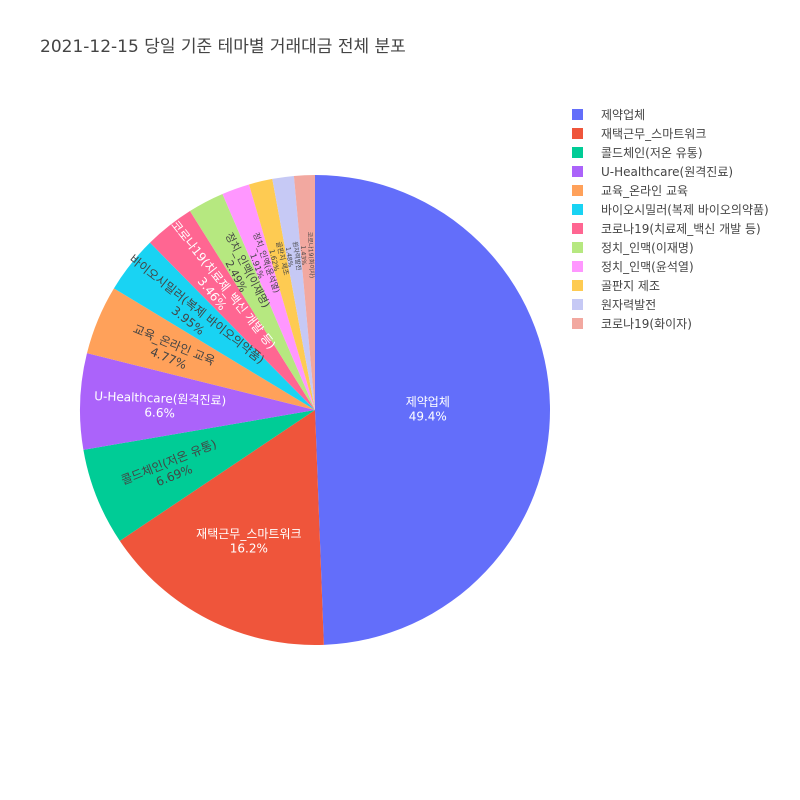  I want to click on legend-item: 바이오시밀러(복제 바이오의약품), so click(670, 209).